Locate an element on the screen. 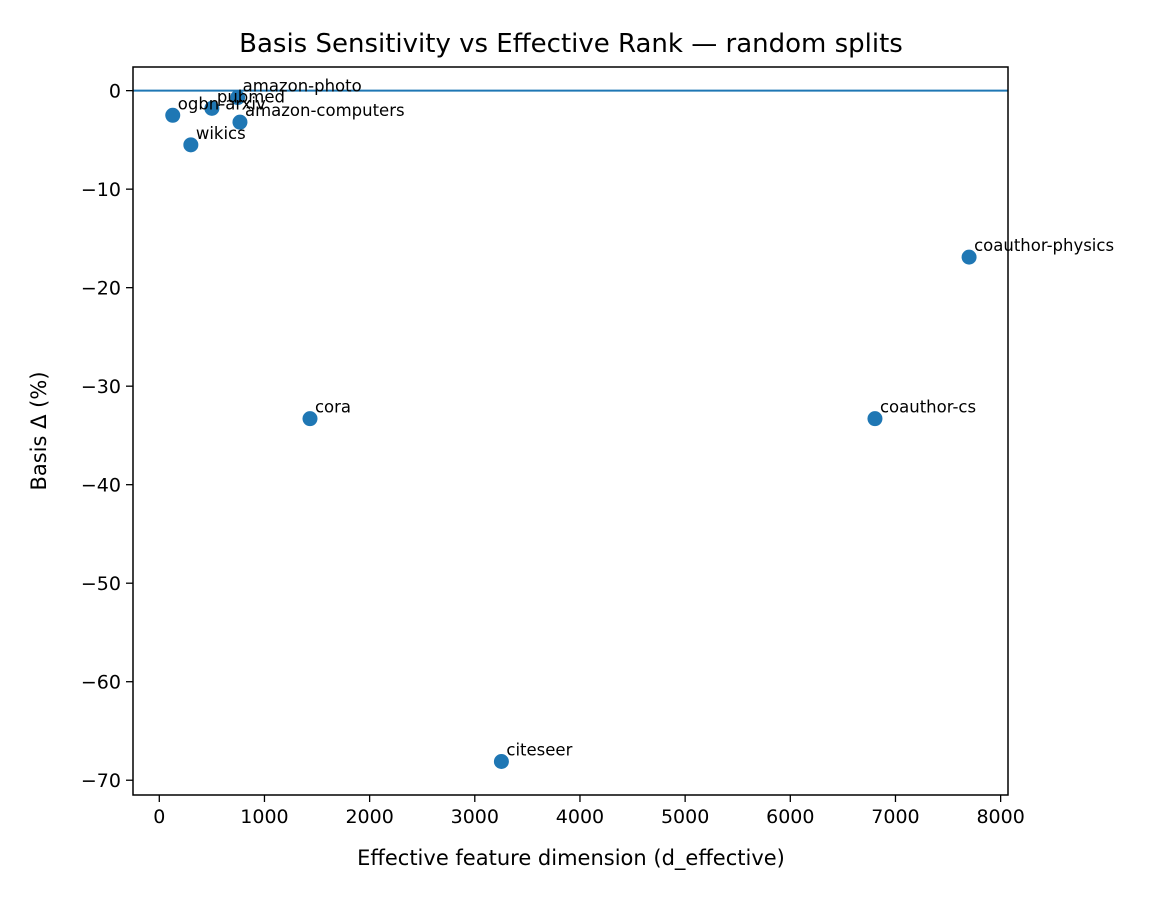 This screenshot has width=1170, height=900. x-tick-label: 7000 is located at coordinates (895, 817).